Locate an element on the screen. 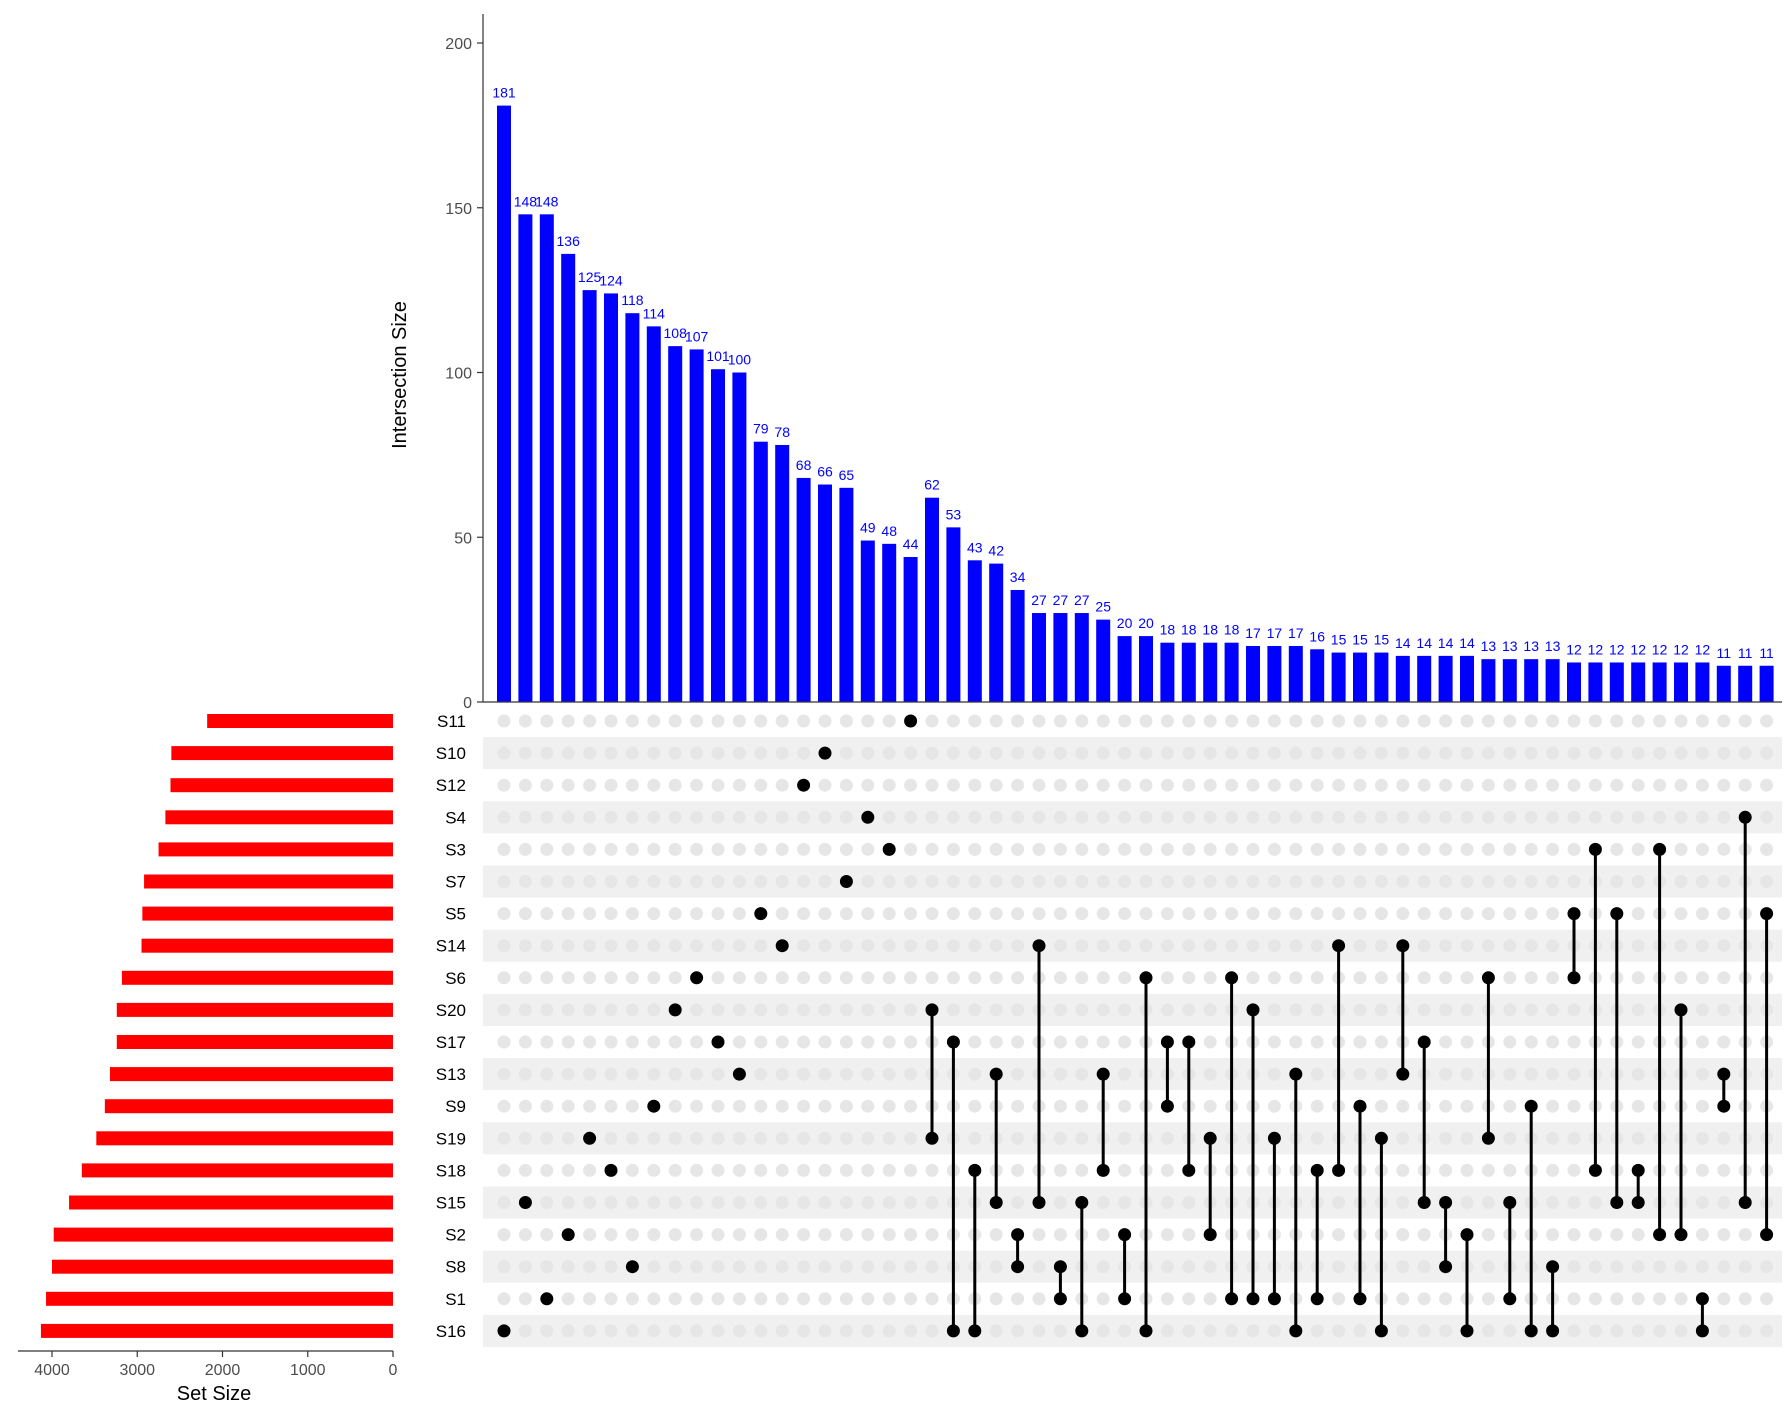  intersection-bar-label: 18 is located at coordinates (1168, 630).